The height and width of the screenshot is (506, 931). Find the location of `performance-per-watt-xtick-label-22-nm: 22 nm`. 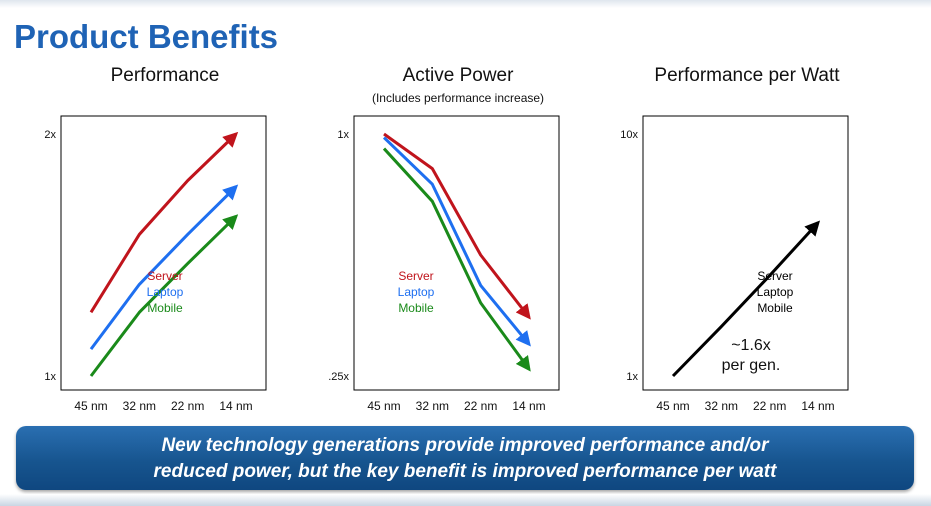

performance-per-watt-xtick-label-22-nm: 22 nm is located at coordinates (769, 406).